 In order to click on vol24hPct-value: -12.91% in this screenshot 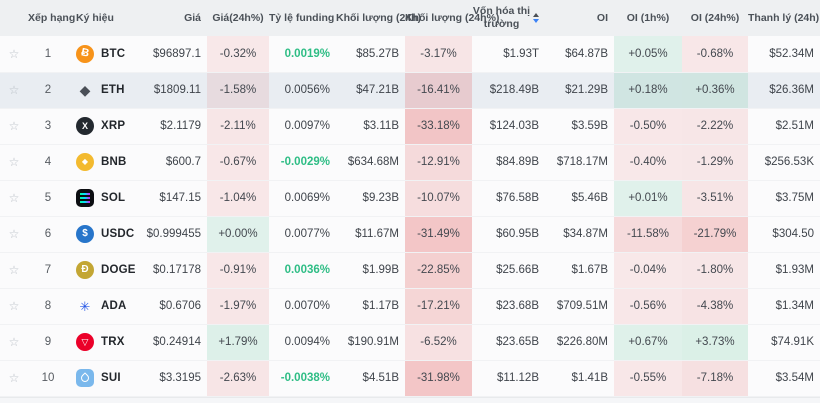, I will do `click(438, 162)`.